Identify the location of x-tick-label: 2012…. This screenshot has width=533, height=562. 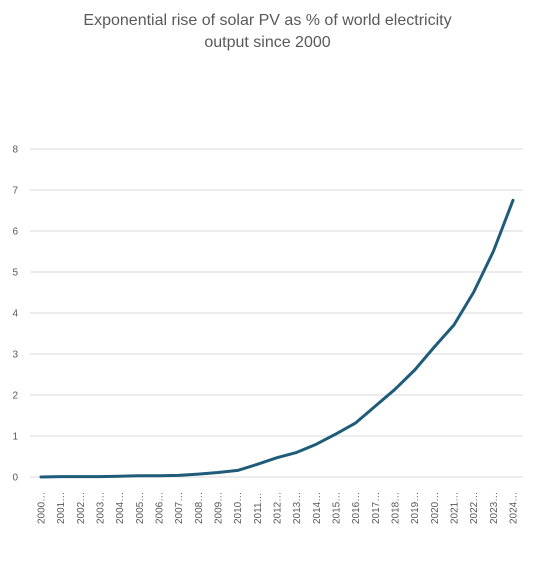
(278, 508).